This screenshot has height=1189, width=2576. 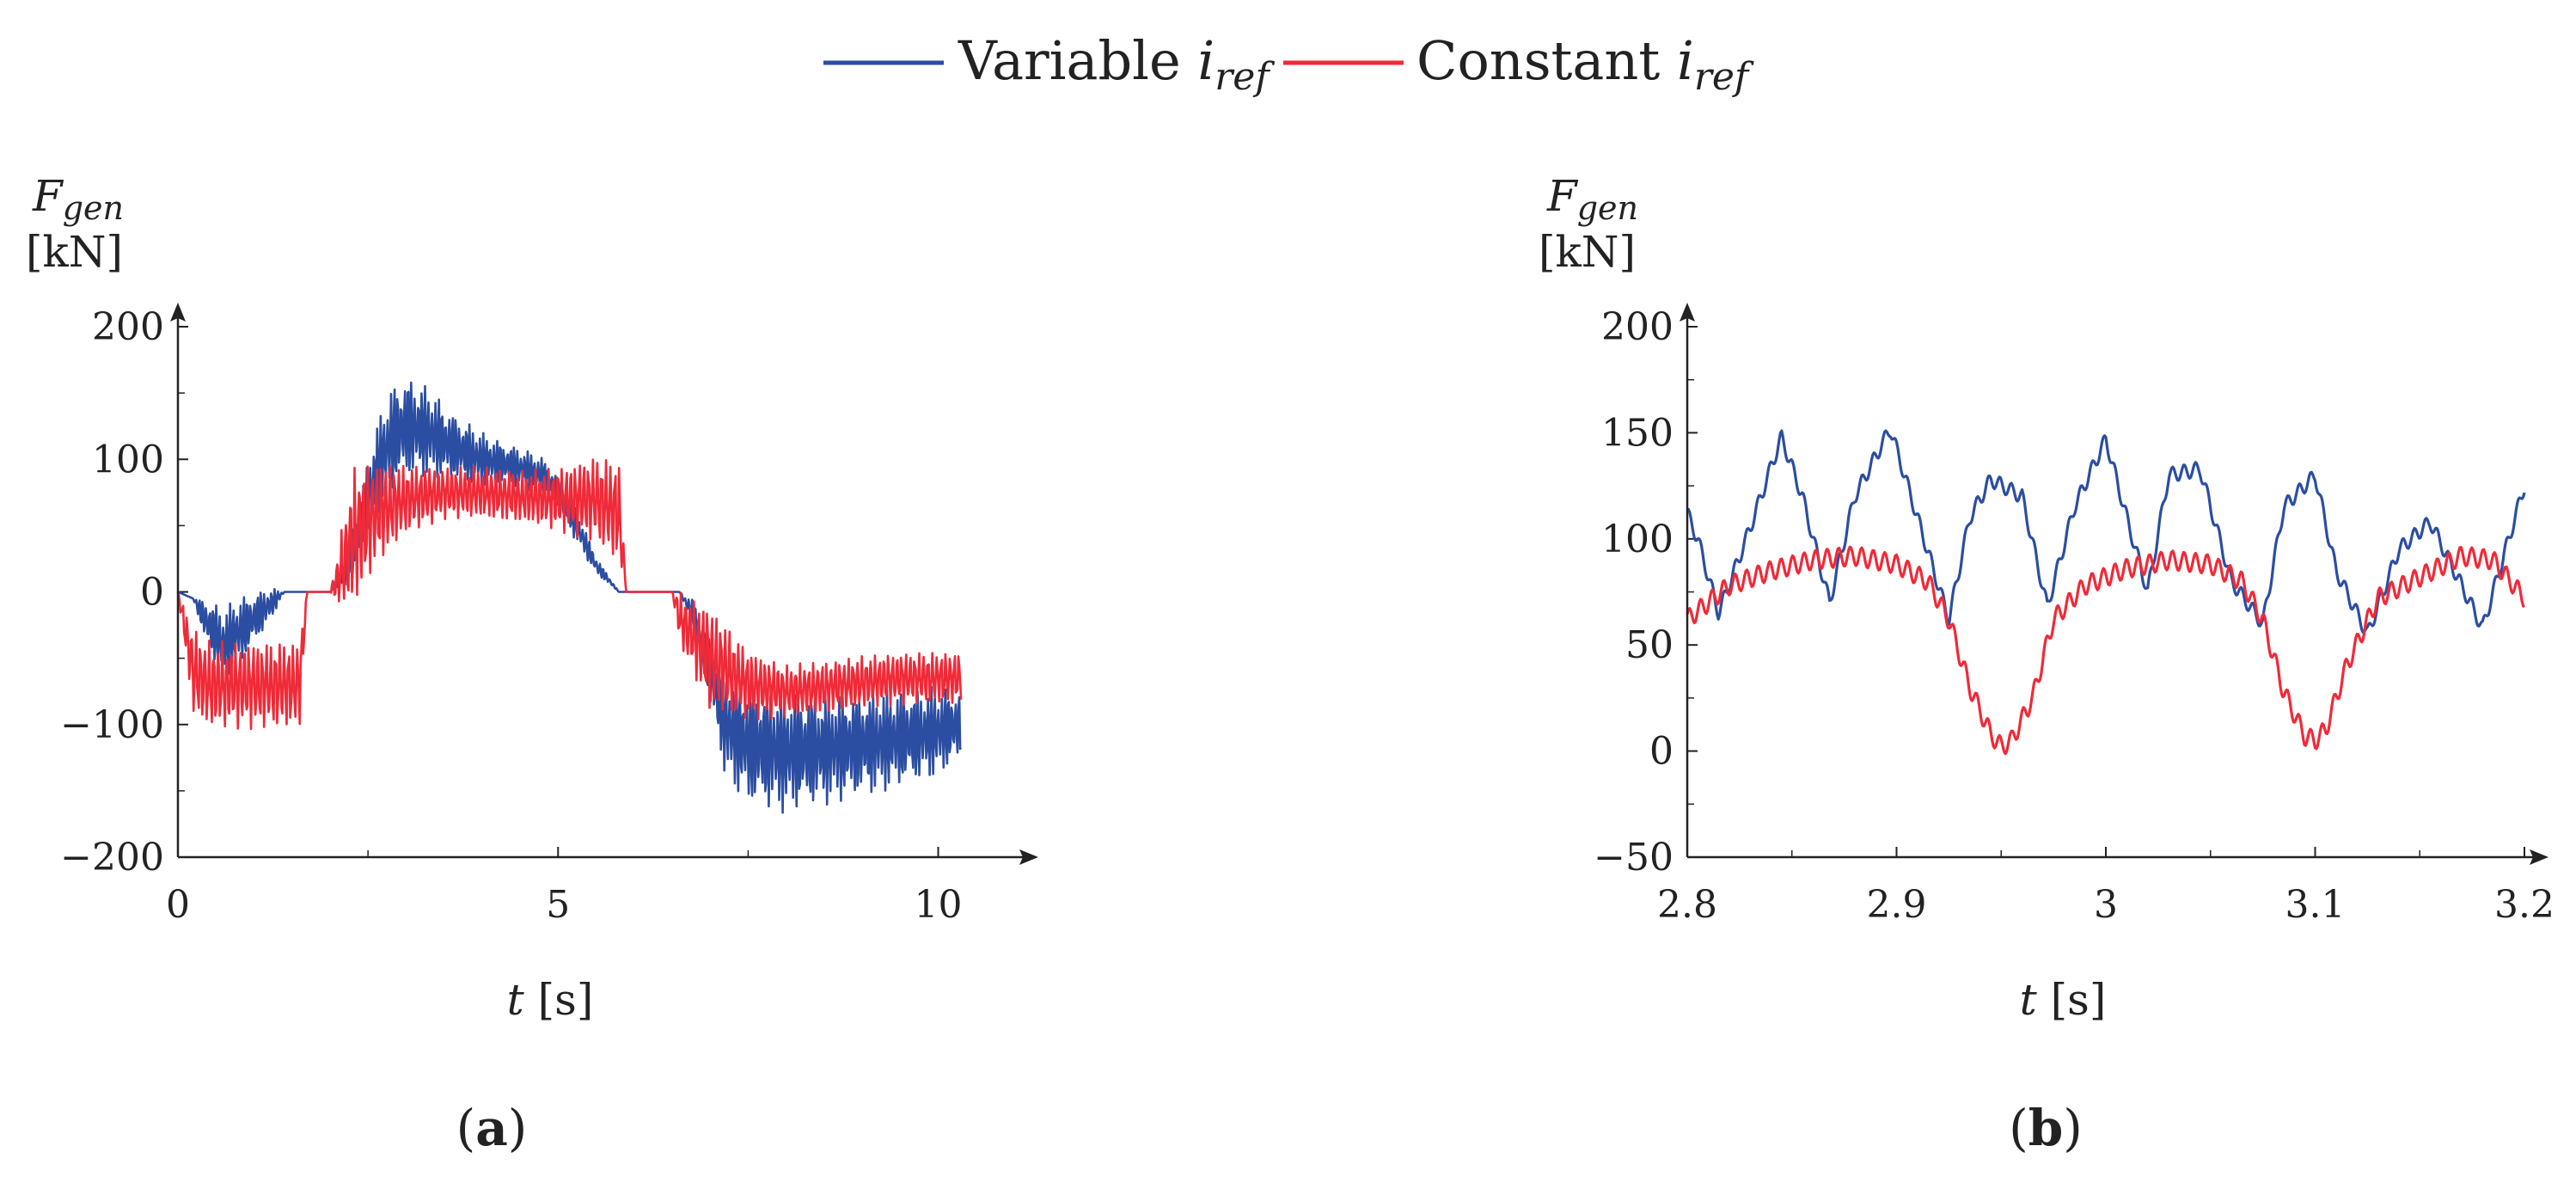 What do you see at coordinates (178, 312) in the screenshot?
I see `y-axis-arrow-a` at bounding box center [178, 312].